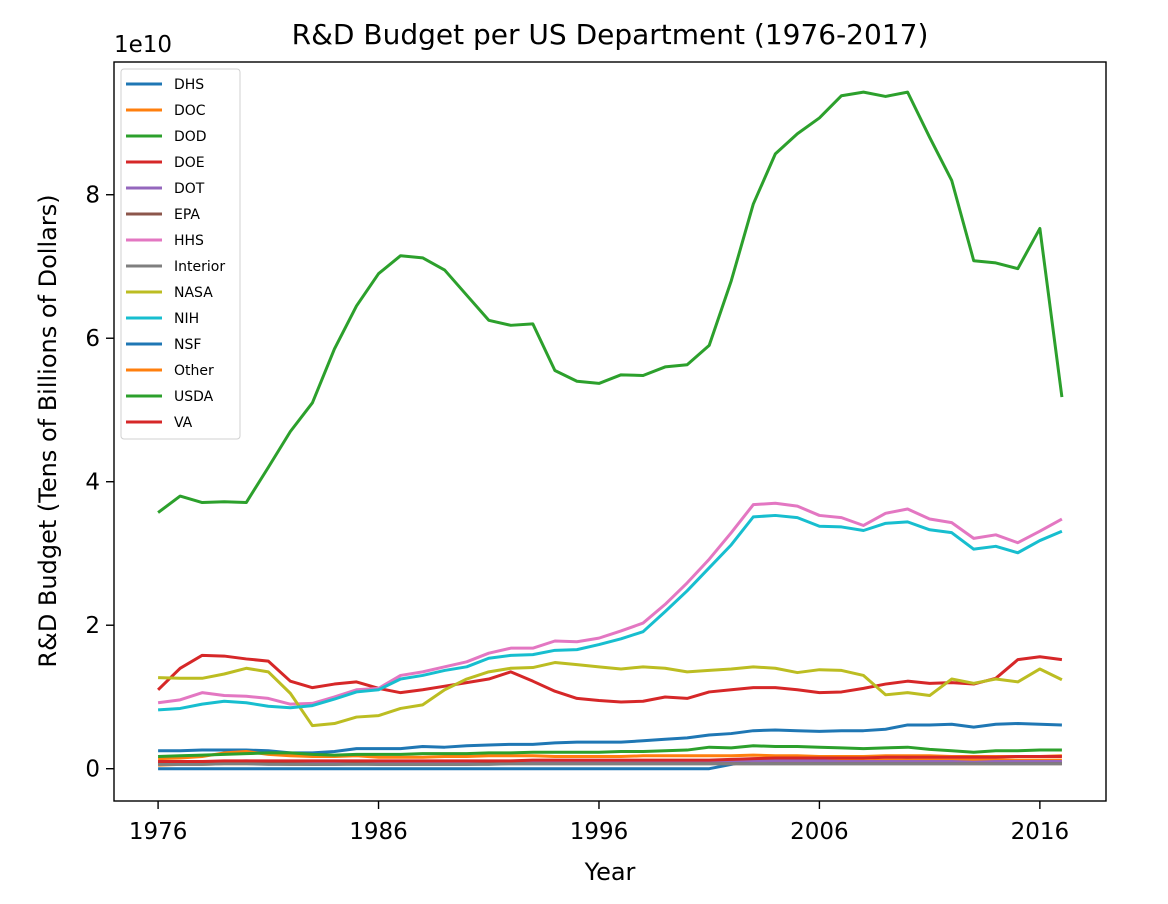 The image size is (1168, 904). I want to click on legend-label-doe: DOE, so click(189, 163).